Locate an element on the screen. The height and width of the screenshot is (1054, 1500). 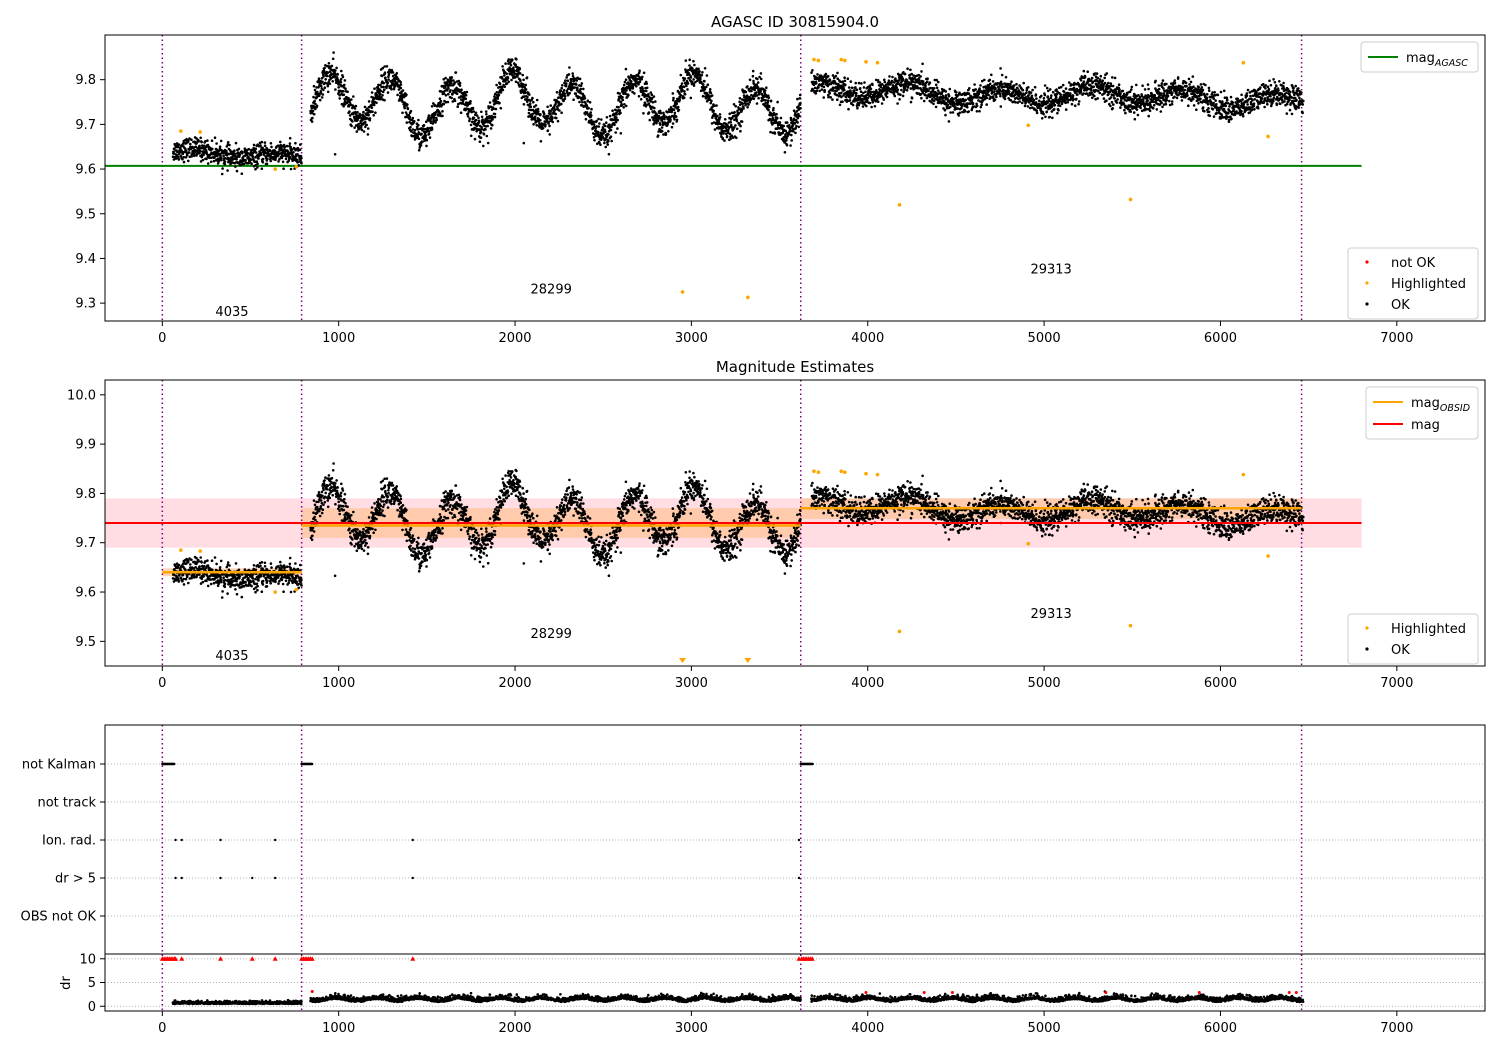
panel2-title: Magnitude Estimates is located at coordinates (795, 367).